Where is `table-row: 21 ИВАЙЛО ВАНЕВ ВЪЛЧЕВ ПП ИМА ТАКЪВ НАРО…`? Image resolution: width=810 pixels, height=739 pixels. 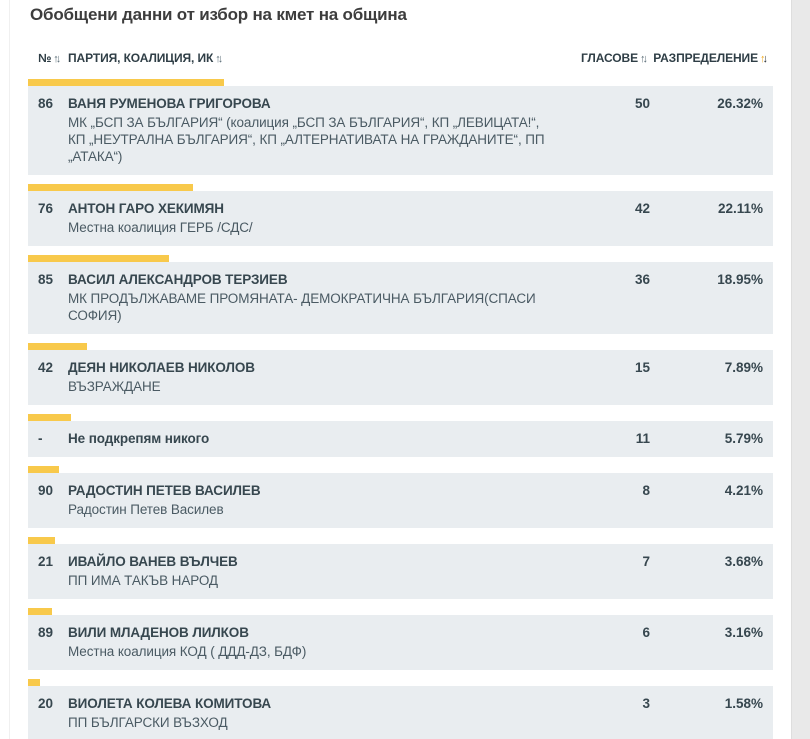
table-row: 21 ИВАЙЛО ВАНЕВ ВЪЛЧЕВ ПП ИМА ТАКЪВ НАРО… is located at coordinates (400, 568).